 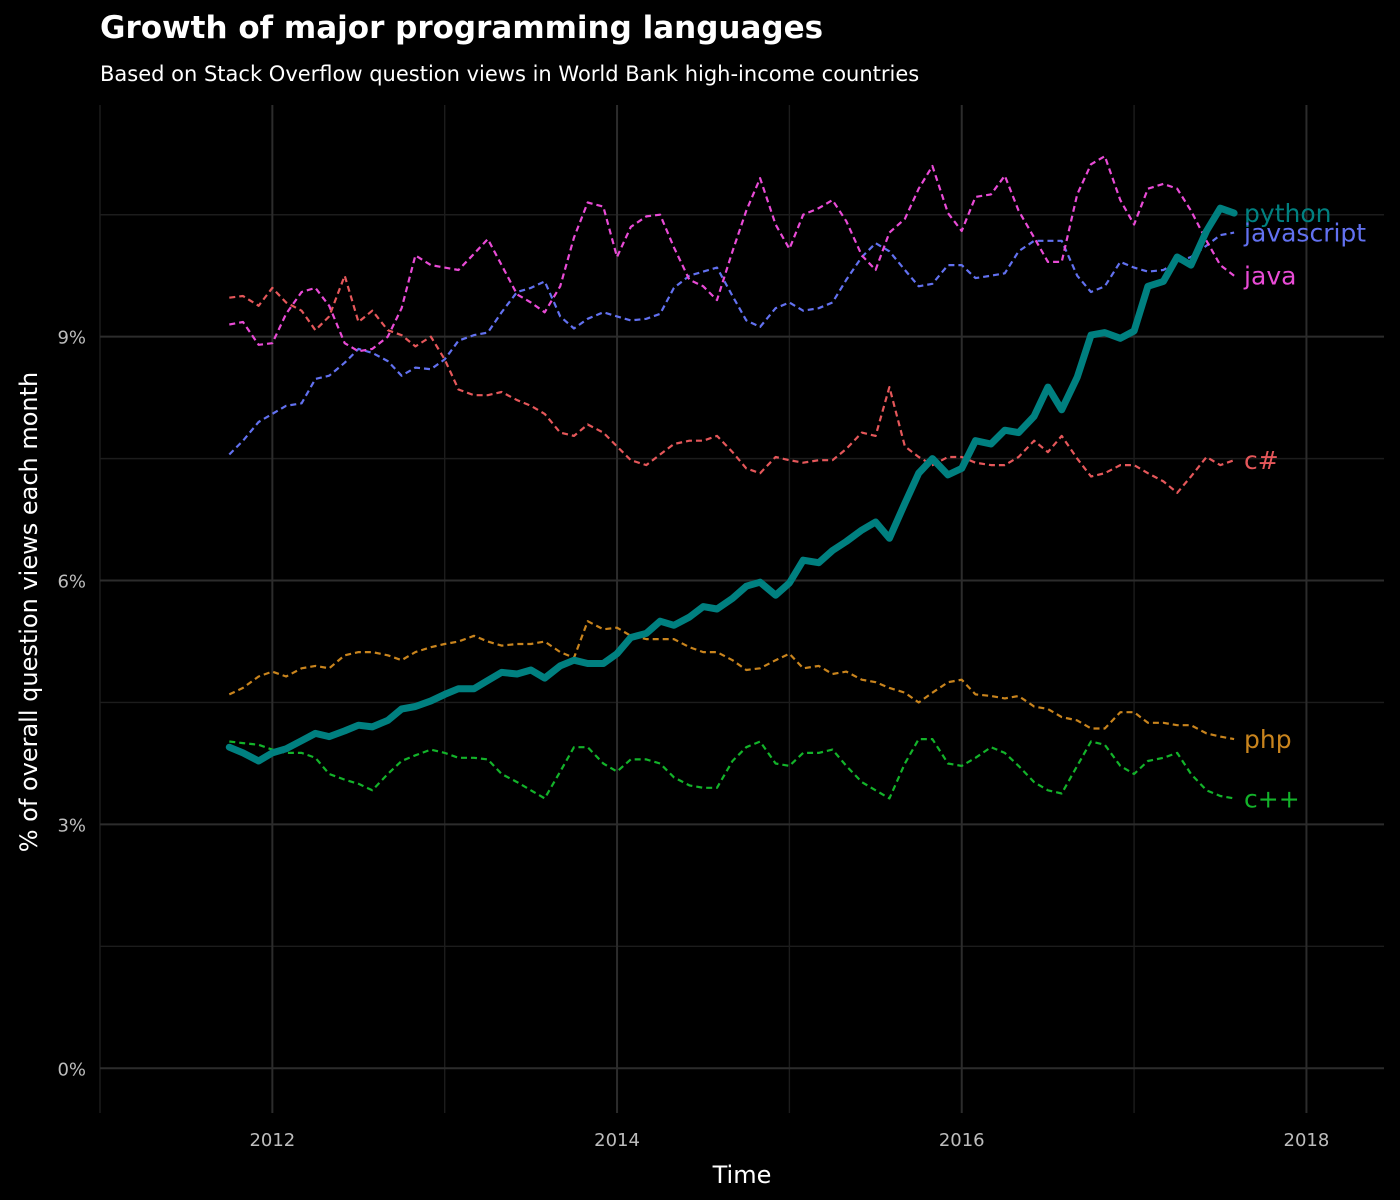 I want to click on series-label: javascript, so click(x=1304, y=233).